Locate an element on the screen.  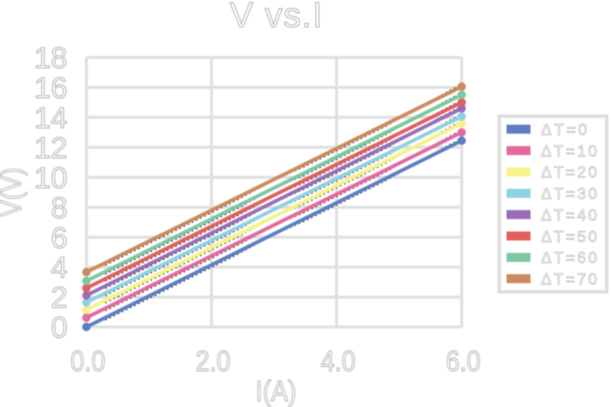
svg-text: 0.0 is located at coordinates (87, 362).